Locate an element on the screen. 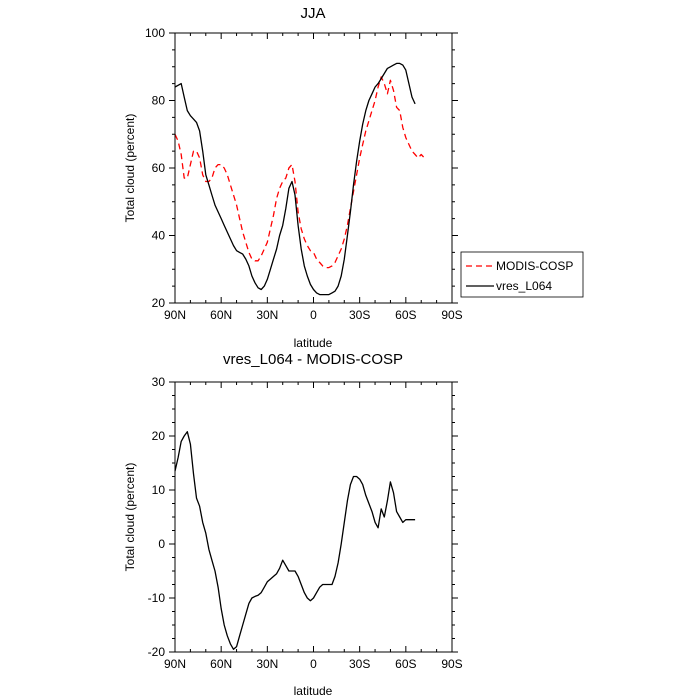  plot1-y-tick-label: 100 is located at coordinates (155, 33).